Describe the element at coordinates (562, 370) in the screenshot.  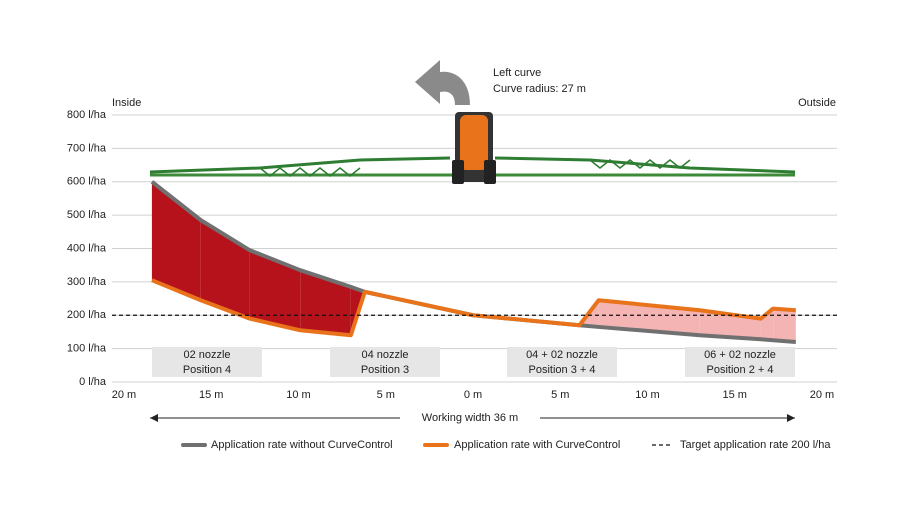
I see `nozzle-label: Position 3 + 4` at that location.